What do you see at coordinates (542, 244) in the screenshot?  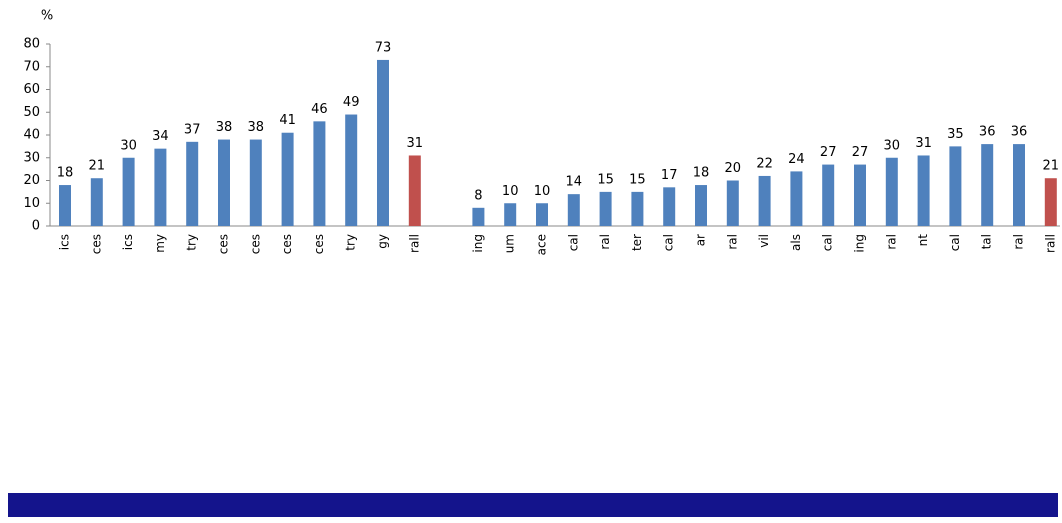 I see `x-tick-label: ace` at bounding box center [542, 244].